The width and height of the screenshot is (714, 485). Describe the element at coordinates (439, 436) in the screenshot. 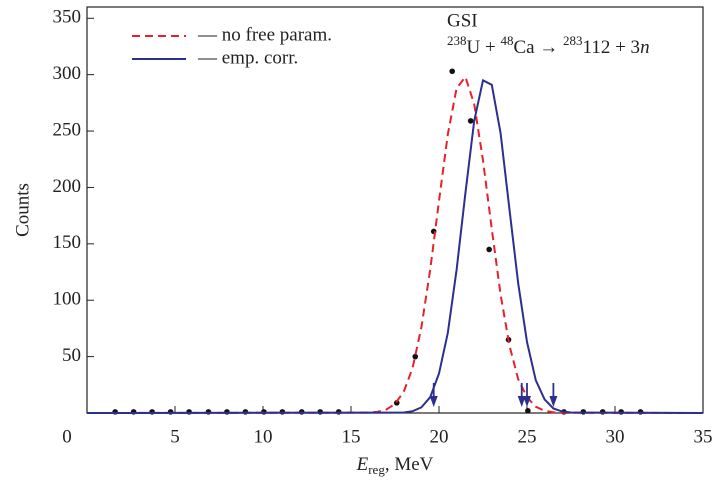

I see `x-tick-label: 20` at that location.